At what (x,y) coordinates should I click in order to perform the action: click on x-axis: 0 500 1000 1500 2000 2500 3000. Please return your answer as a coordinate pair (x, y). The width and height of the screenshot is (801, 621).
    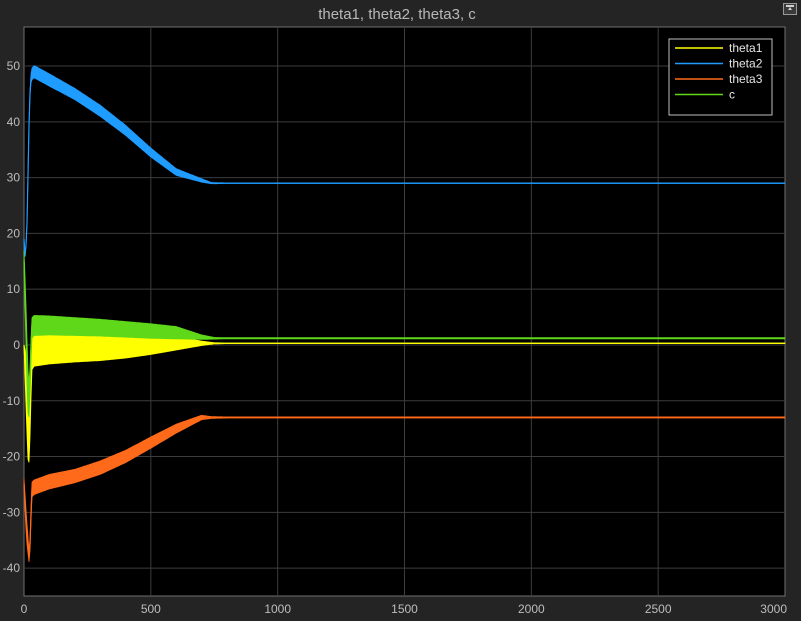
    Looking at the image, I should click on (404, 609).